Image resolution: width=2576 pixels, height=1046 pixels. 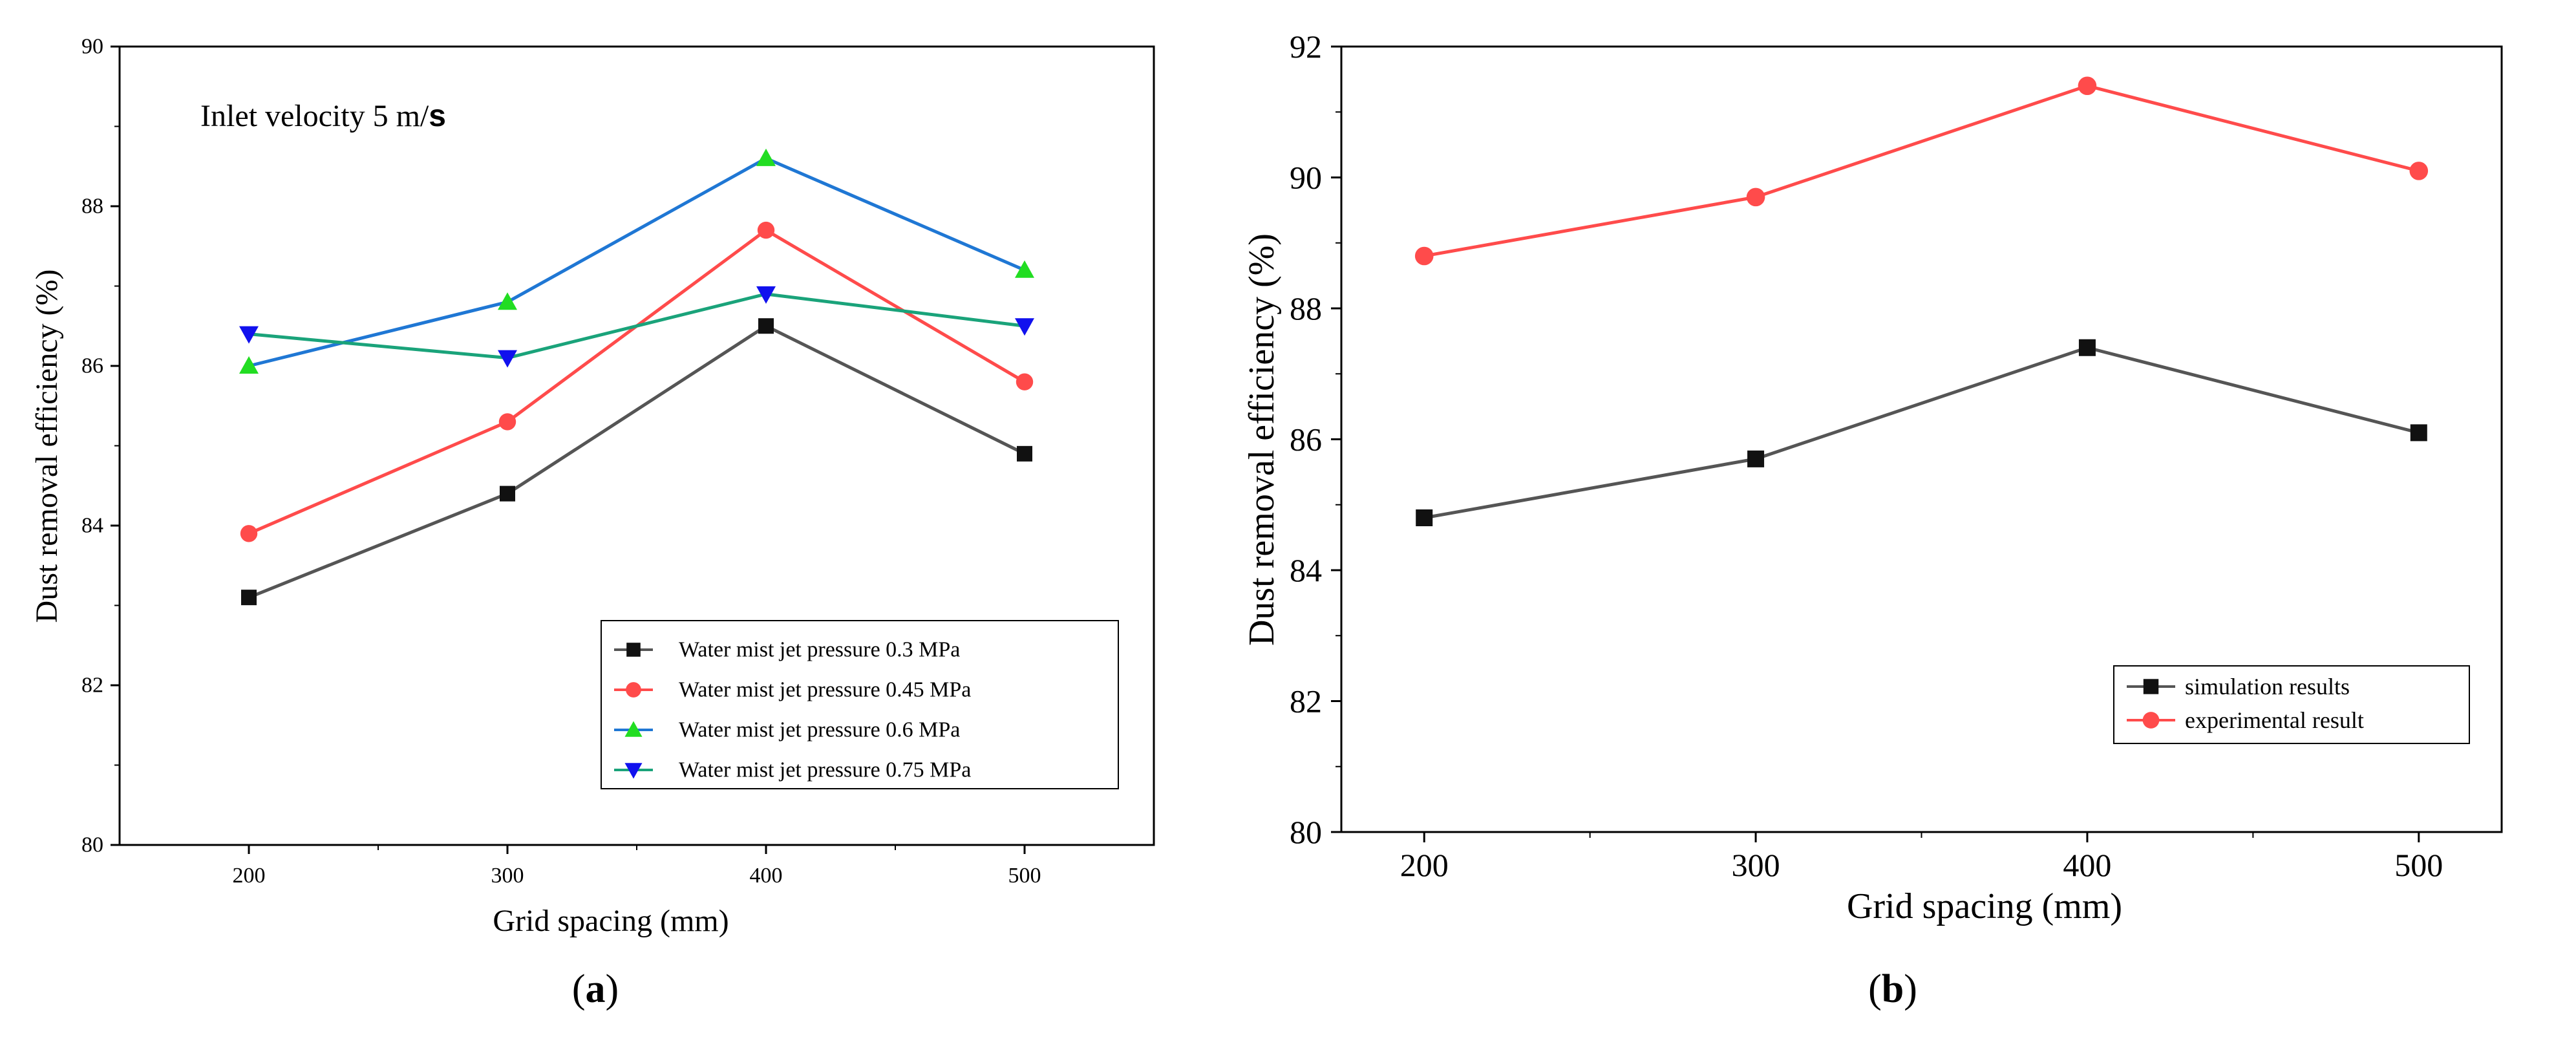 I want to click on legend-label: experimental result, so click(x=2274, y=720).